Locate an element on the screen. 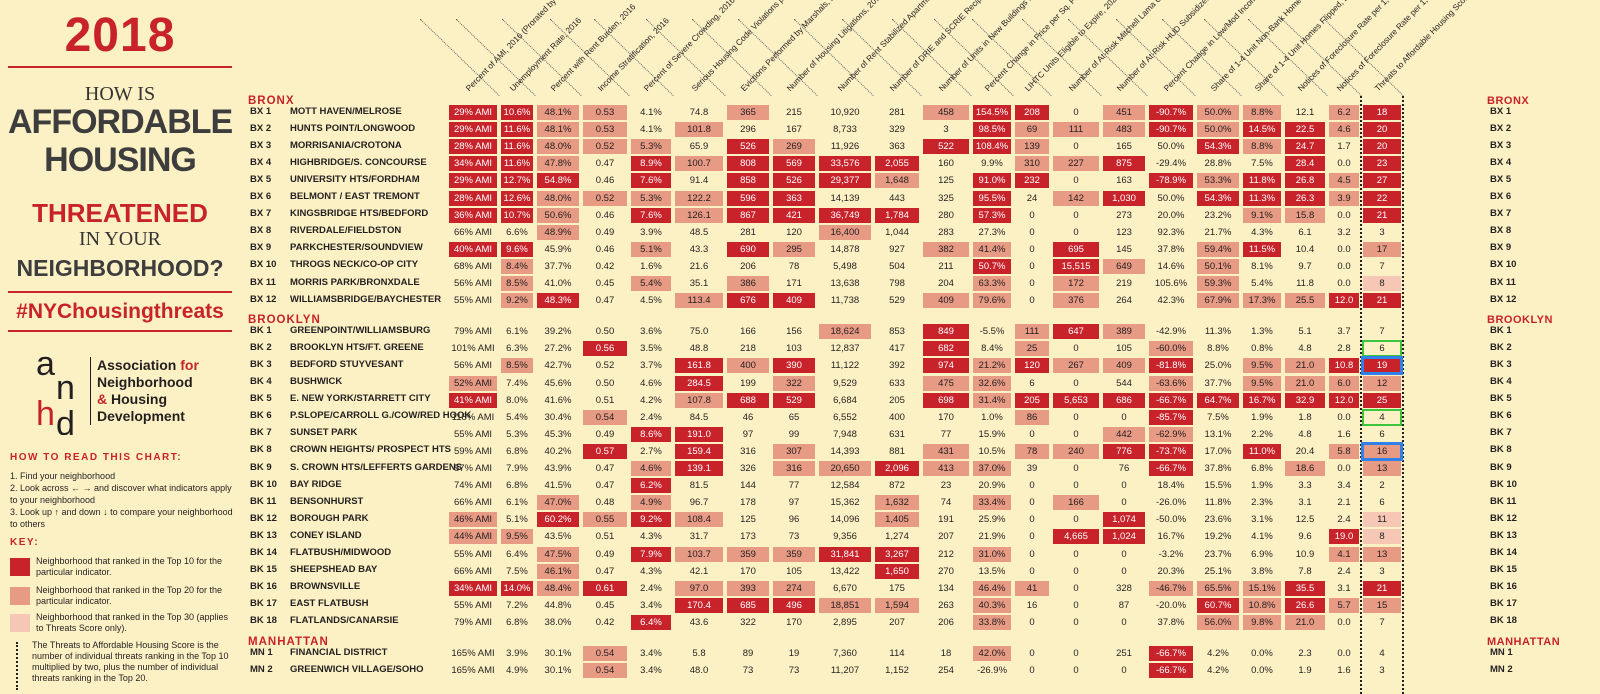  data-cell: 0.46 is located at coordinates (605, 181).